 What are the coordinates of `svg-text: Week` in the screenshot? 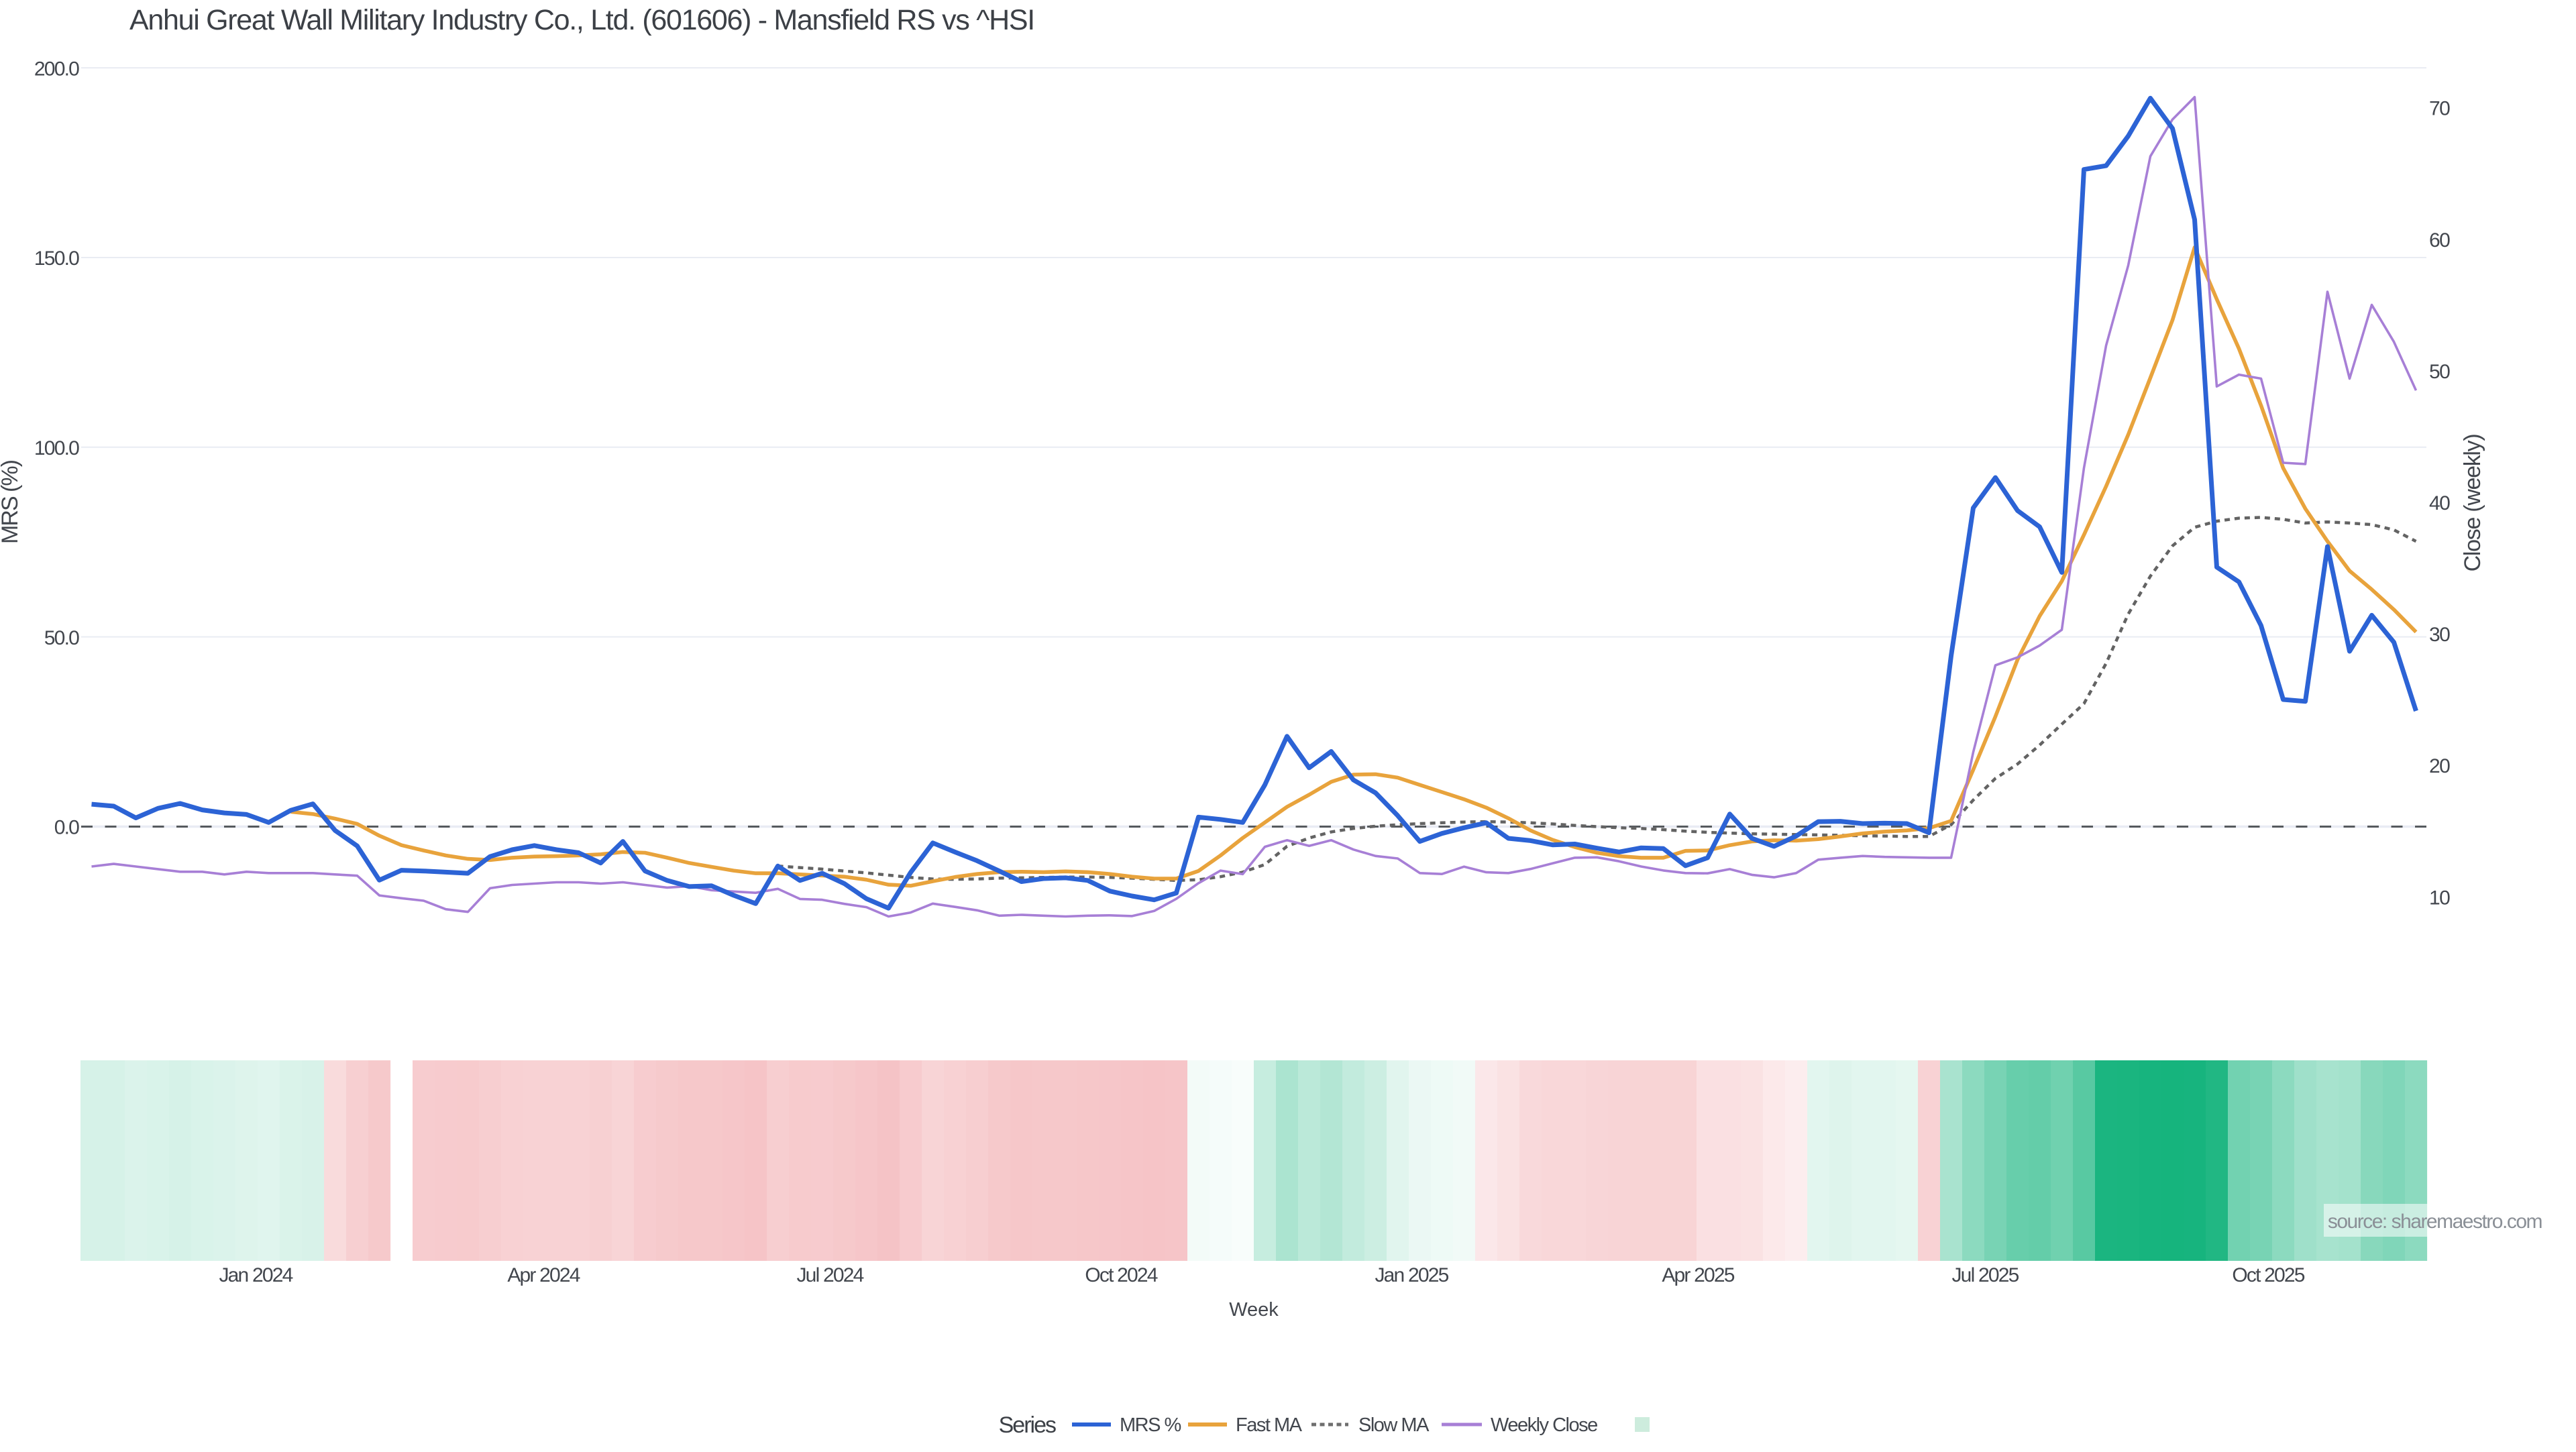 It's located at (1254, 1310).